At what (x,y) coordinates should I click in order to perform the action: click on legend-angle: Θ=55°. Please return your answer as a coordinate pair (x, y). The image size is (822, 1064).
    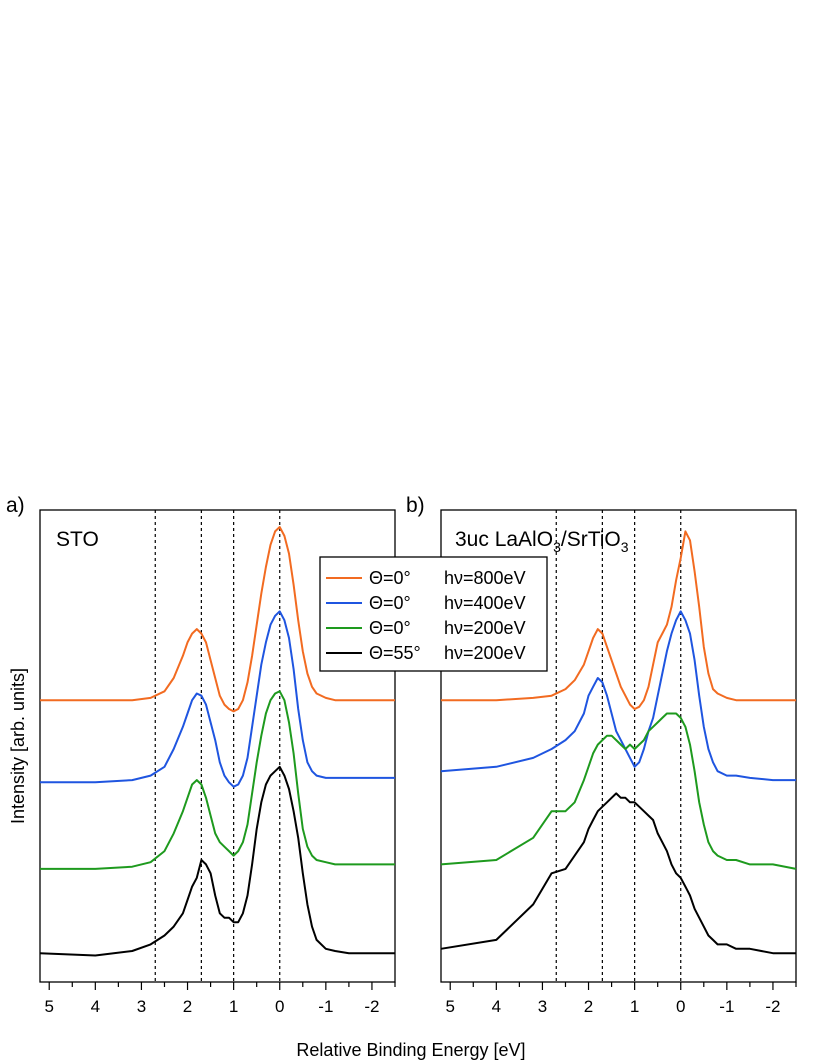
    Looking at the image, I should click on (395, 653).